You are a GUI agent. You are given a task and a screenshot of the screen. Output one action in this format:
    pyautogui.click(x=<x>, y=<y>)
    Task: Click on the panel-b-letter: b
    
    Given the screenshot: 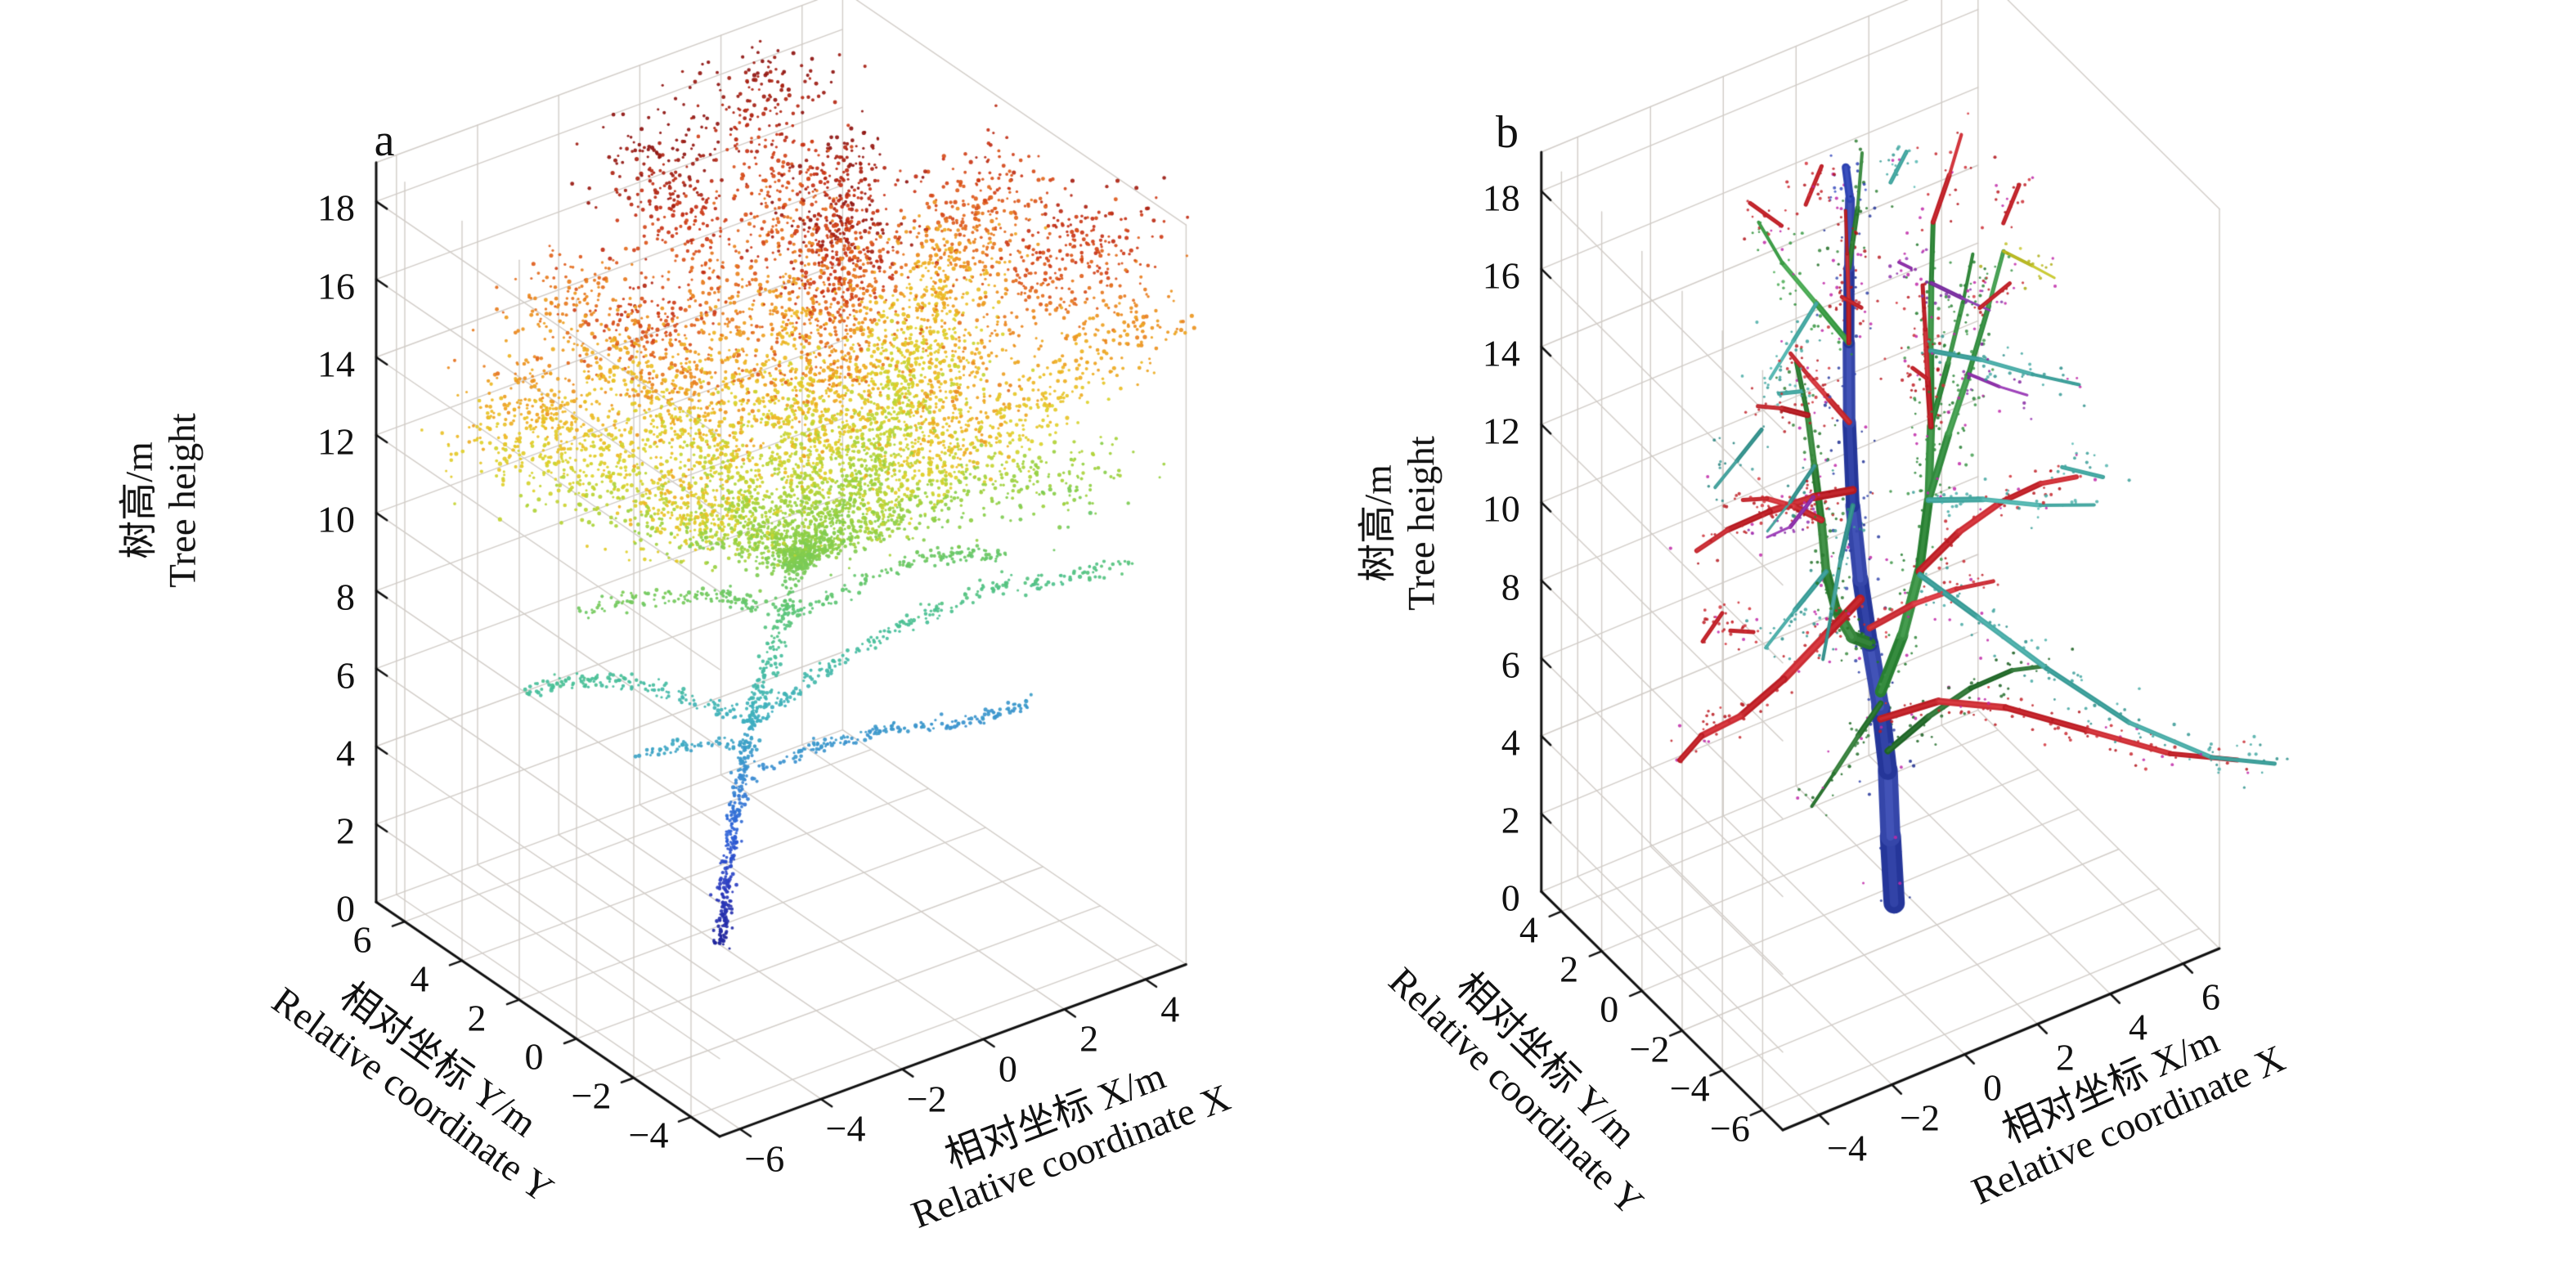 What is the action you would take?
    pyautogui.click(x=1507, y=132)
    